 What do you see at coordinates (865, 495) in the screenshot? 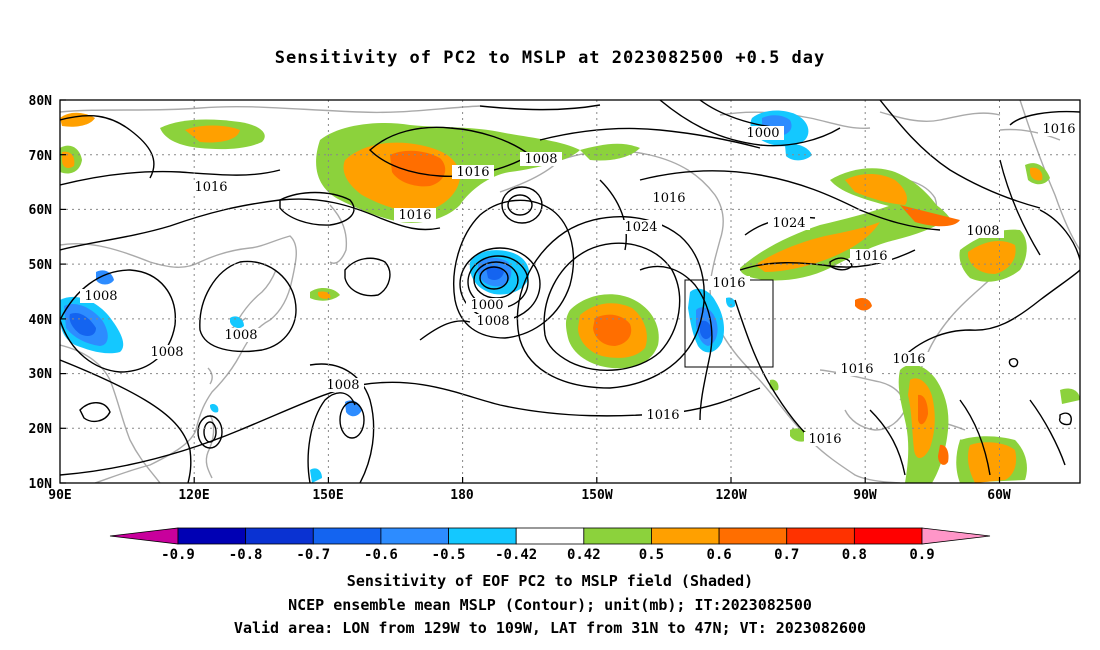
I see `lon-tick-label: 90W` at bounding box center [865, 495].